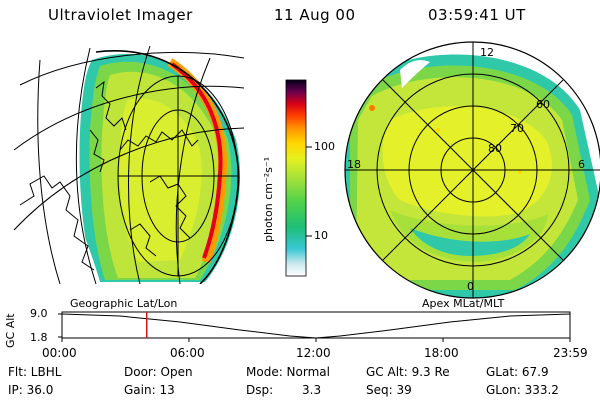  I want to click on timeline-plot, so click(314, 326).